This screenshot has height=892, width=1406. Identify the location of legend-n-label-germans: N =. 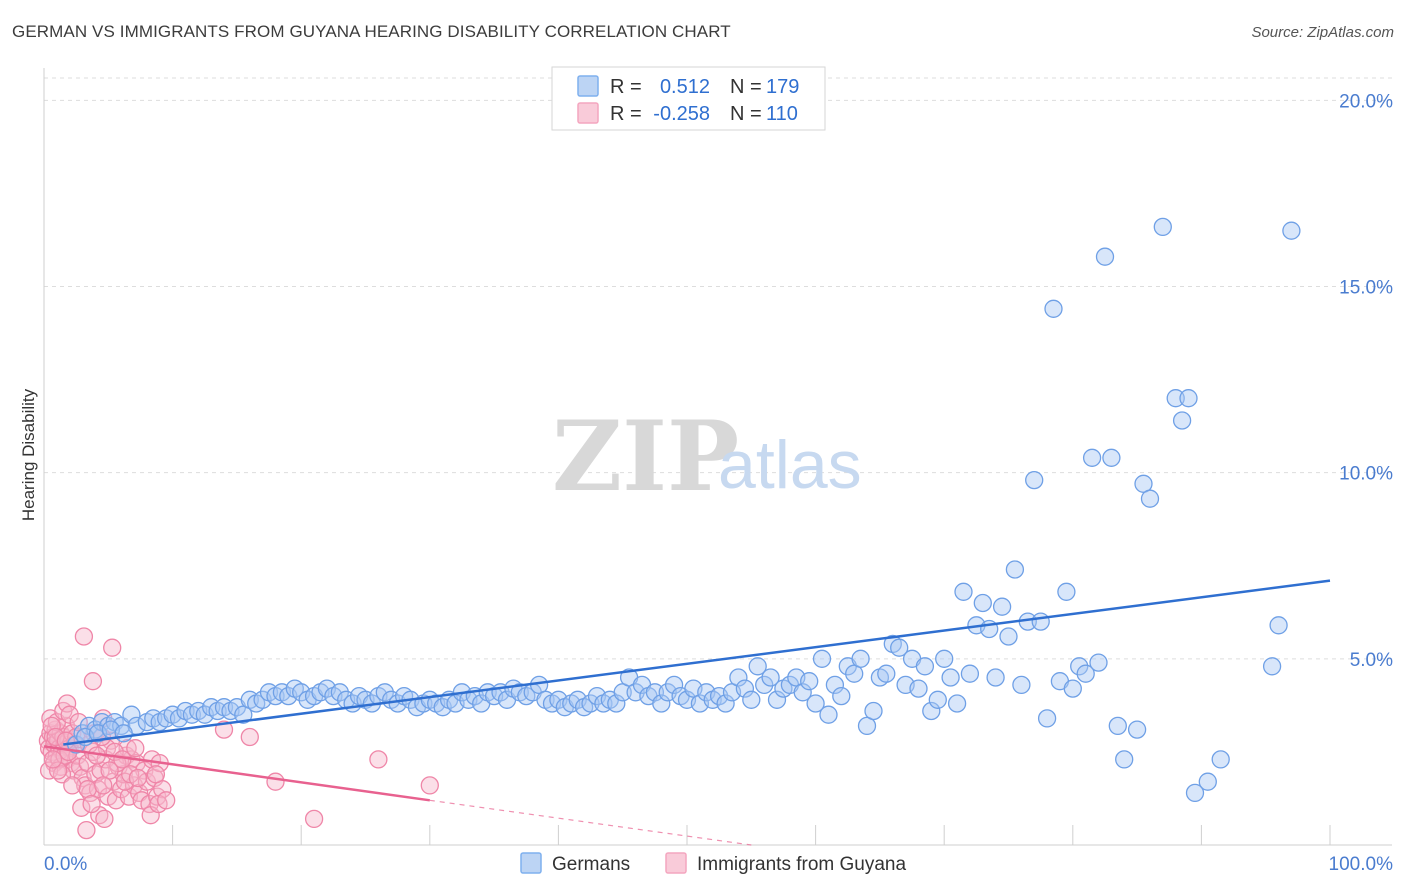
(746, 87).